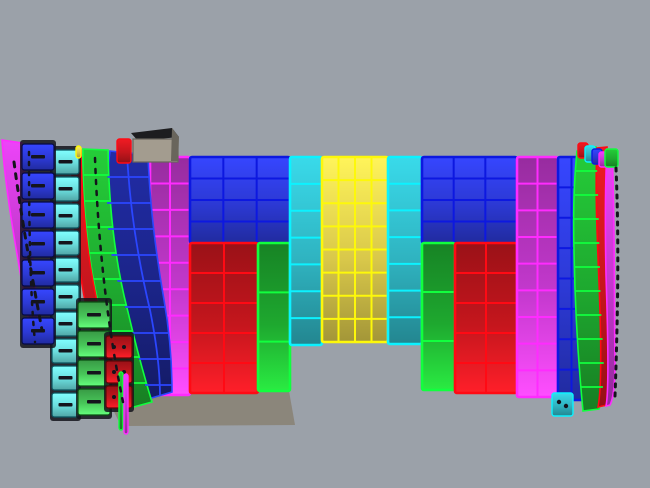 The image size is (650, 488). I want to click on facade-grid-blue-left, so click(240, 200).